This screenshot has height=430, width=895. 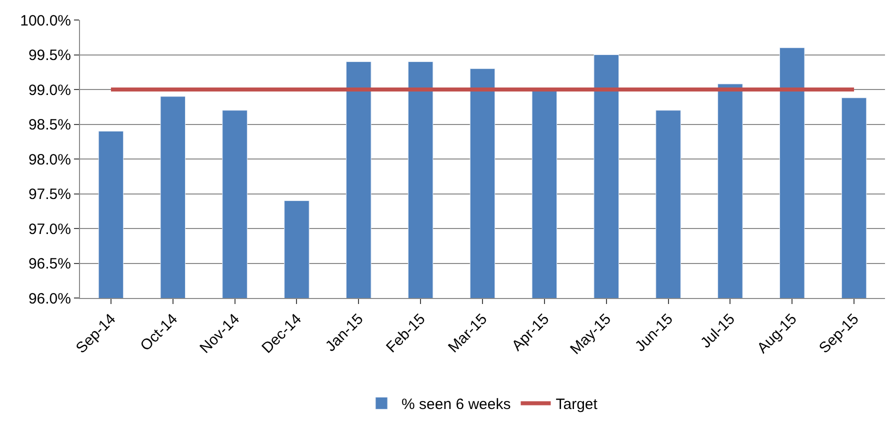 What do you see at coordinates (577, 405) in the screenshot?
I see `legend-label: Target` at bounding box center [577, 405].